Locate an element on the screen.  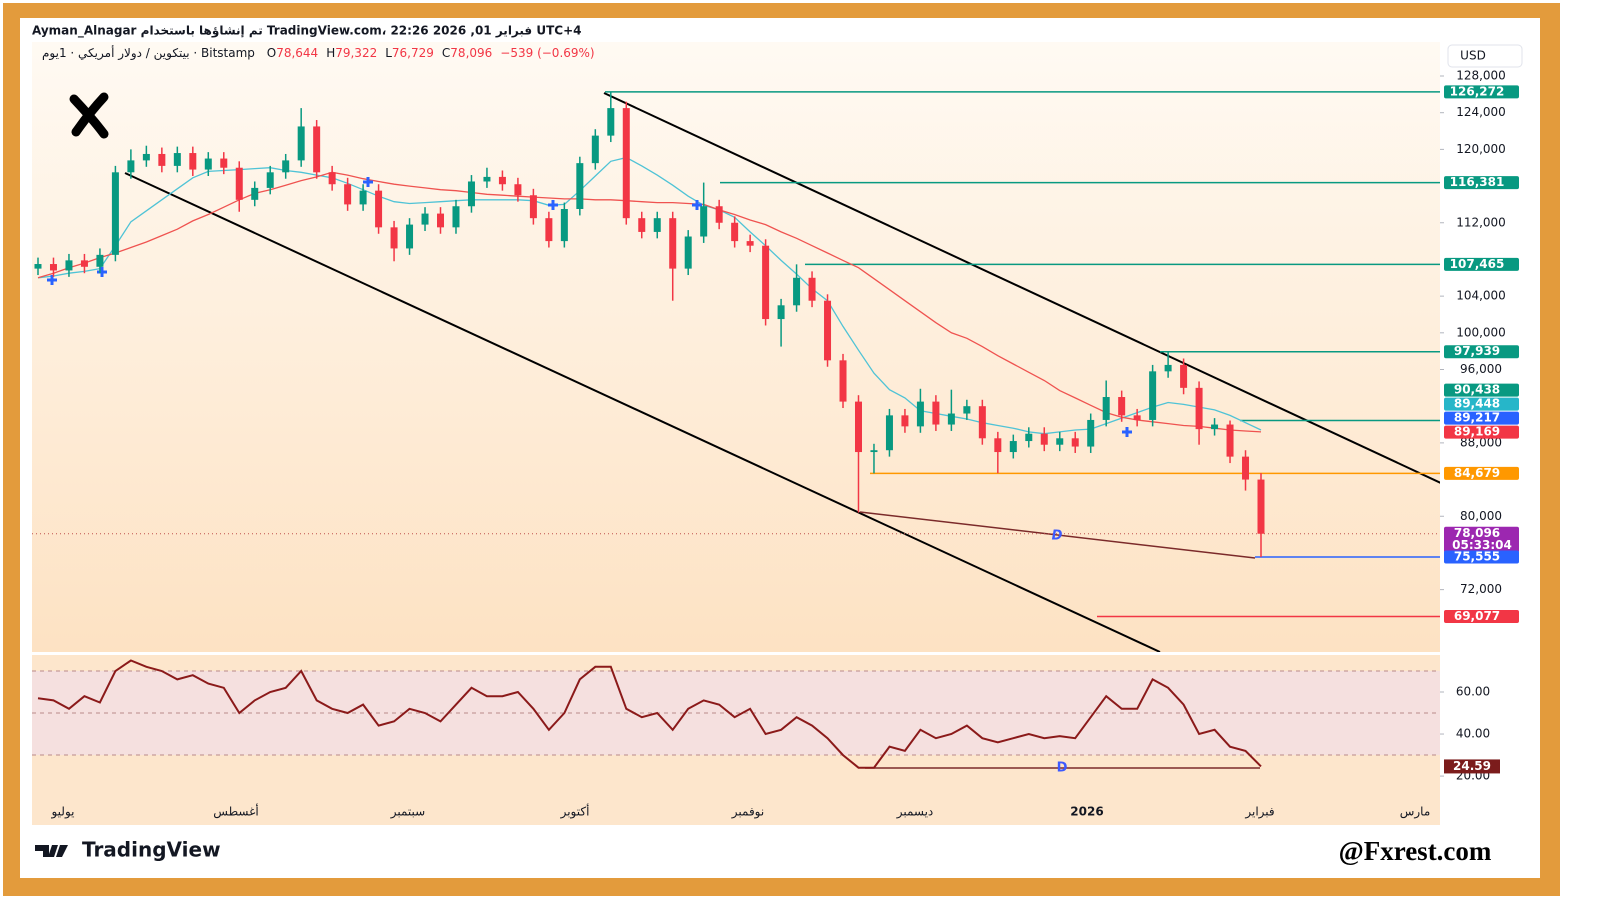
price-label: 89,217 is located at coordinates (1477, 418).